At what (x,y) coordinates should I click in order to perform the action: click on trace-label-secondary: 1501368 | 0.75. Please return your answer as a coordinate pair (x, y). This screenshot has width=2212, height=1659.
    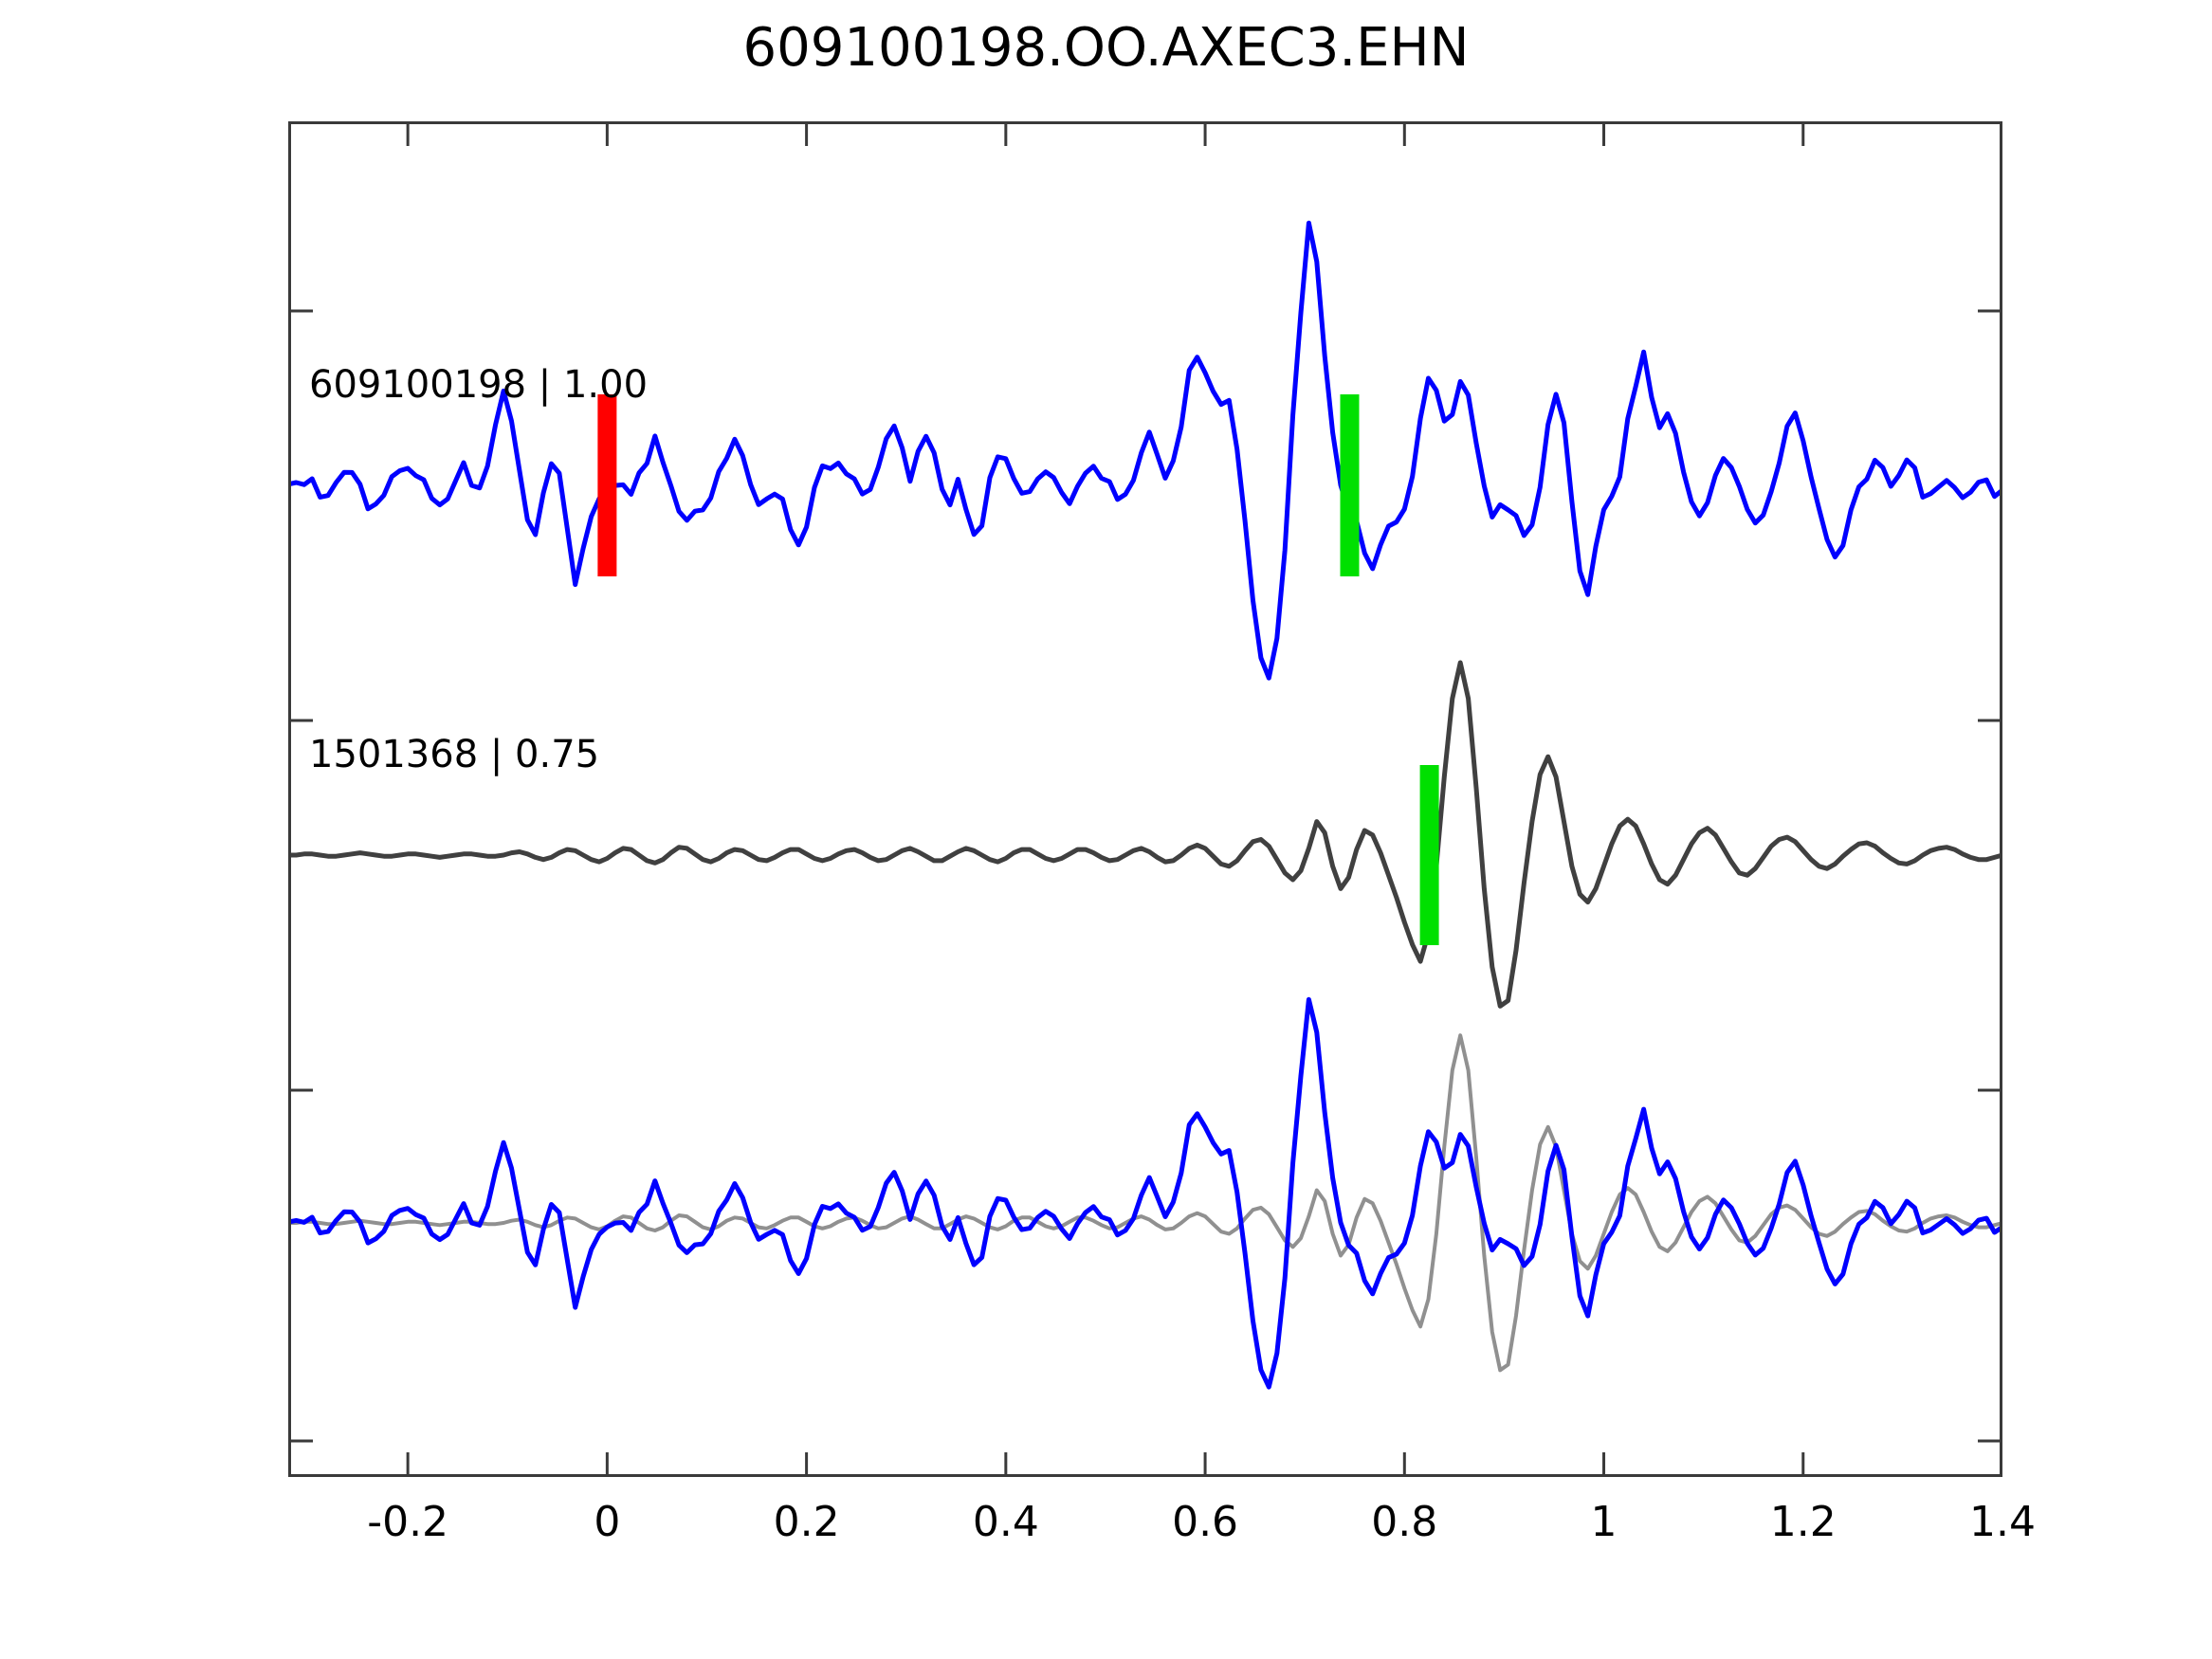
    Looking at the image, I should click on (454, 754).